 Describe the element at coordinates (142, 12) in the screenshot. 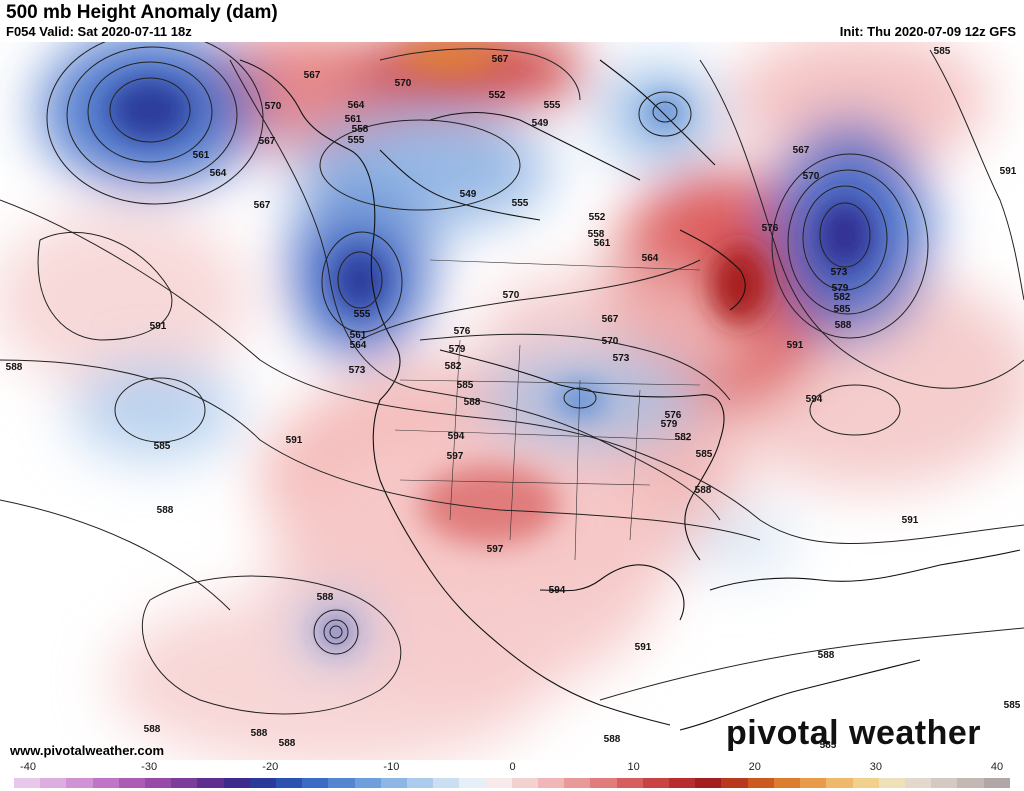

I see `map-title: 500 mb Height Anomaly (dam)` at that location.